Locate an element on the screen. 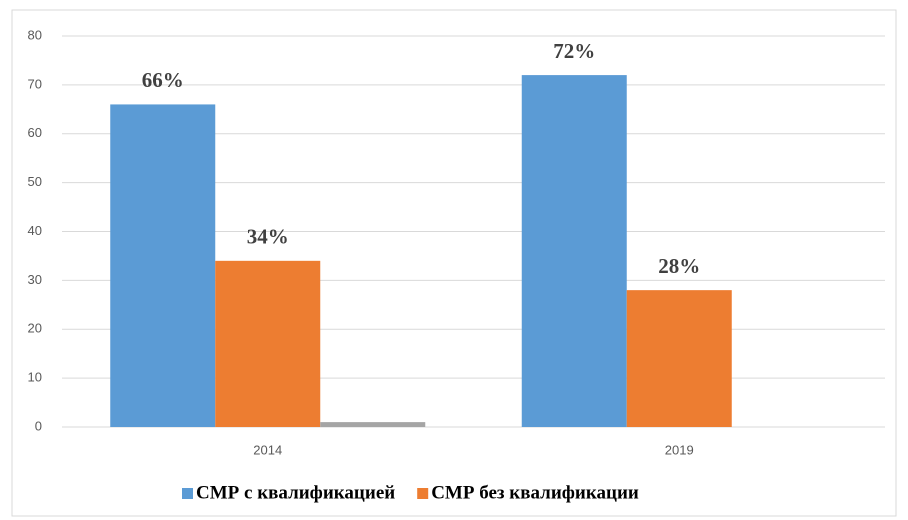 The height and width of the screenshot is (520, 908). legend-label: СМР без квалификации is located at coordinates (535, 492).